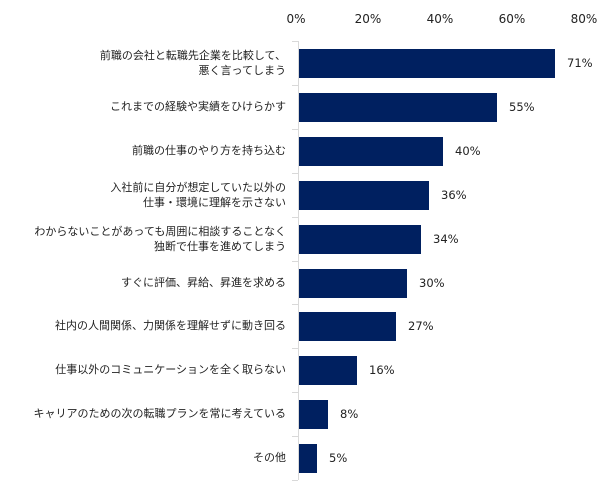  Describe the element at coordinates (160, 239) in the screenshot. I see `category-label: わからないことがあっても周囲に相談することなく独断で仕事を進めてしまう` at that location.